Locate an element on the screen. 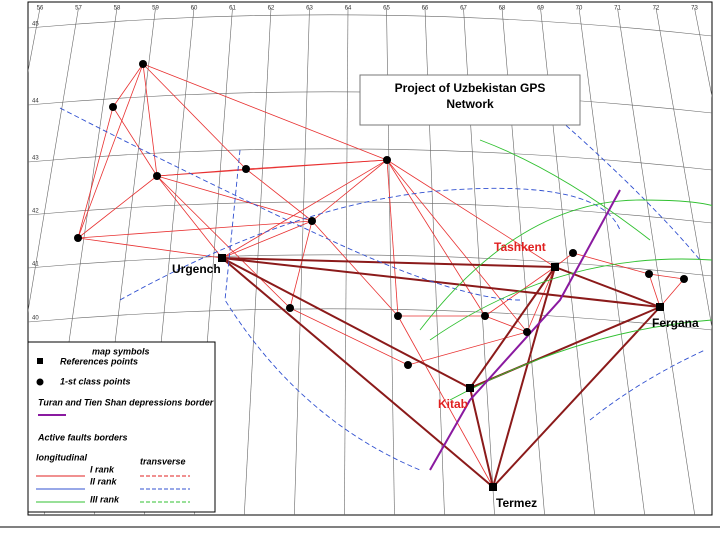 Image resolution: width=720 pixels, height=545 pixels. legend-text: transverse is located at coordinates (163, 461).